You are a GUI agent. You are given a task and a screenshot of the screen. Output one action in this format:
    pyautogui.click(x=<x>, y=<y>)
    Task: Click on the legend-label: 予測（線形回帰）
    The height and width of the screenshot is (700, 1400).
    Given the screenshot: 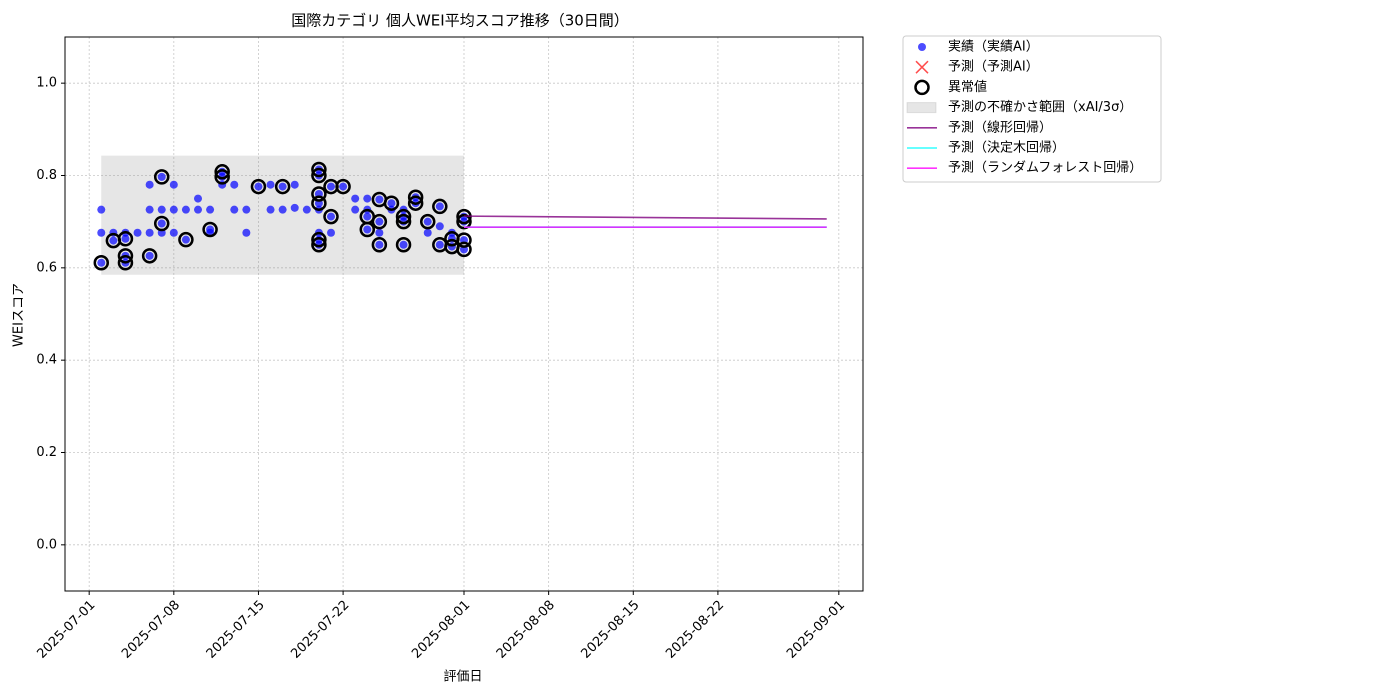 What is the action you would take?
    pyautogui.click(x=1000, y=127)
    